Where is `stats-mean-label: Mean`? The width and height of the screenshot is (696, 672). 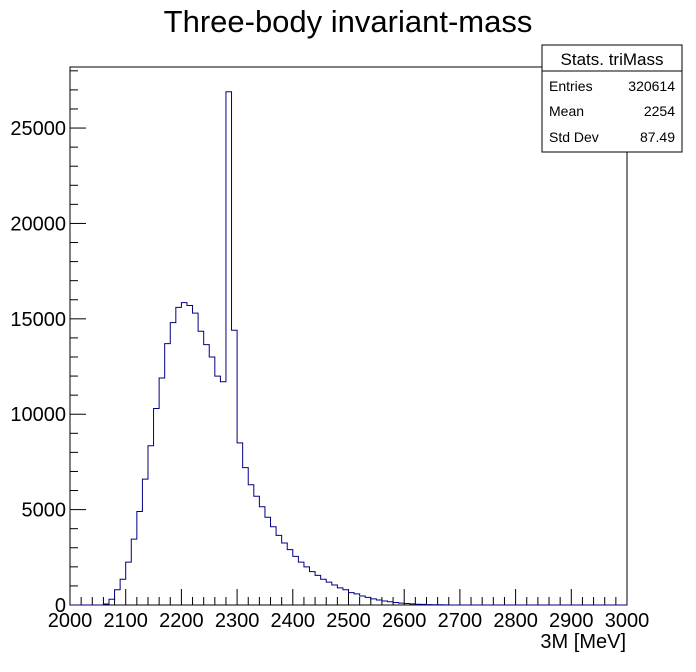 stats-mean-label: Mean is located at coordinates (566, 111).